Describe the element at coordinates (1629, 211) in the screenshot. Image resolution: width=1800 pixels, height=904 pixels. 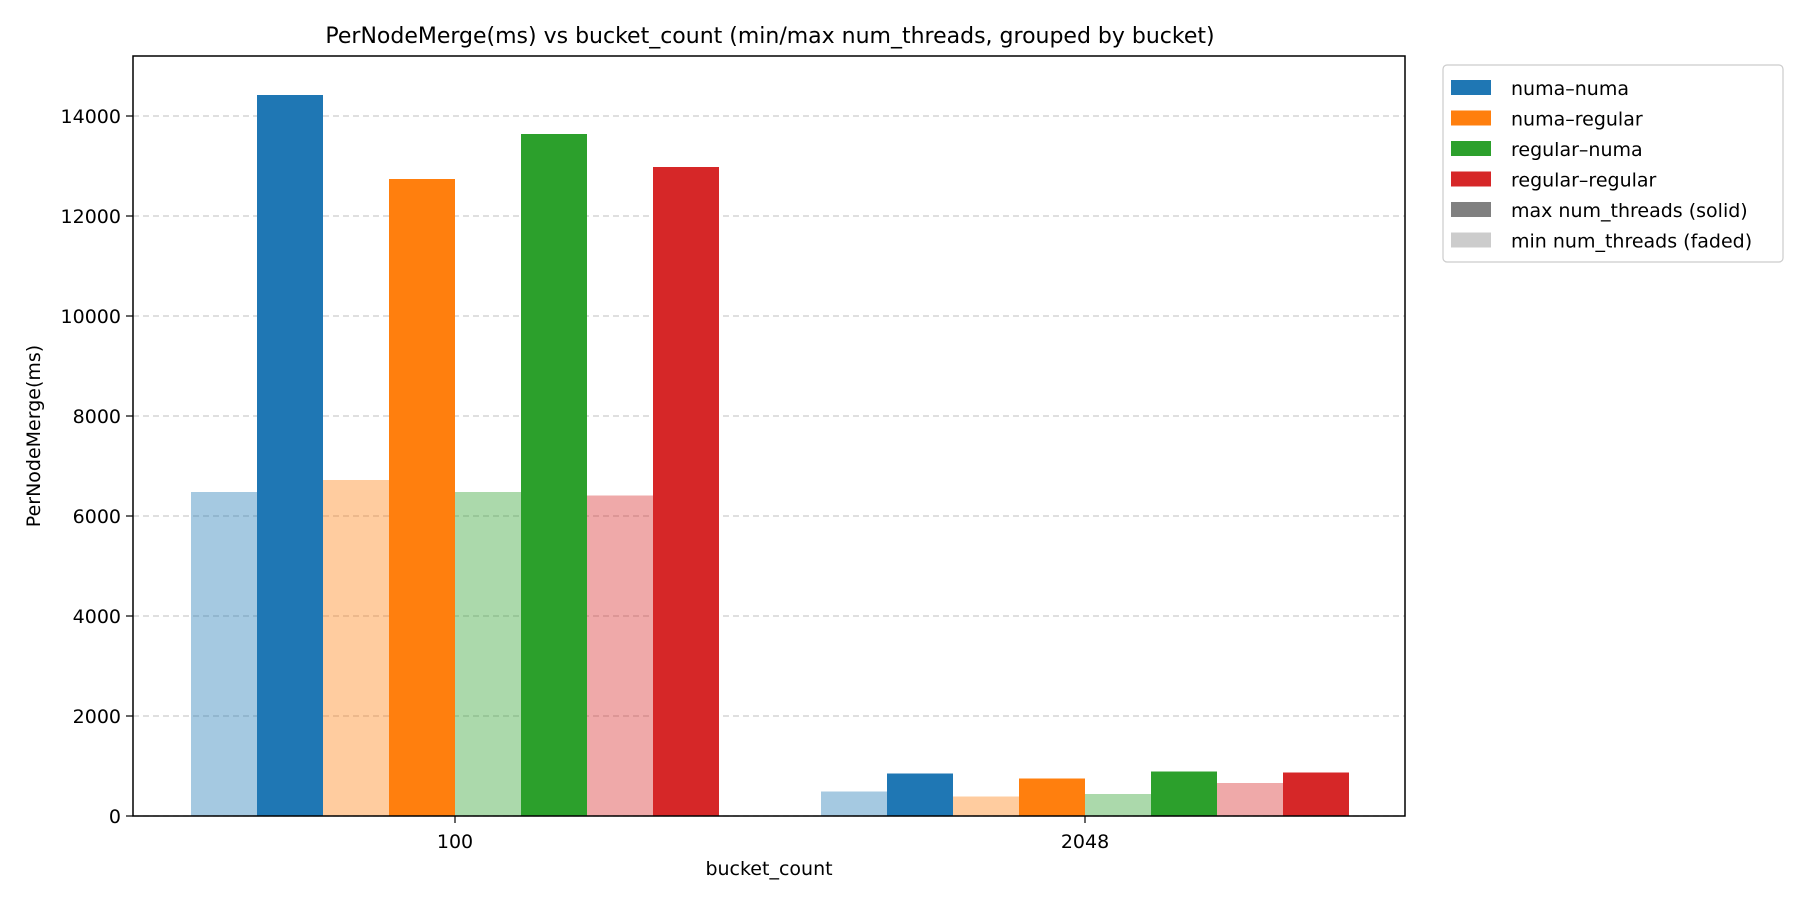
I see `legend-label: max num_threads (solid)` at that location.